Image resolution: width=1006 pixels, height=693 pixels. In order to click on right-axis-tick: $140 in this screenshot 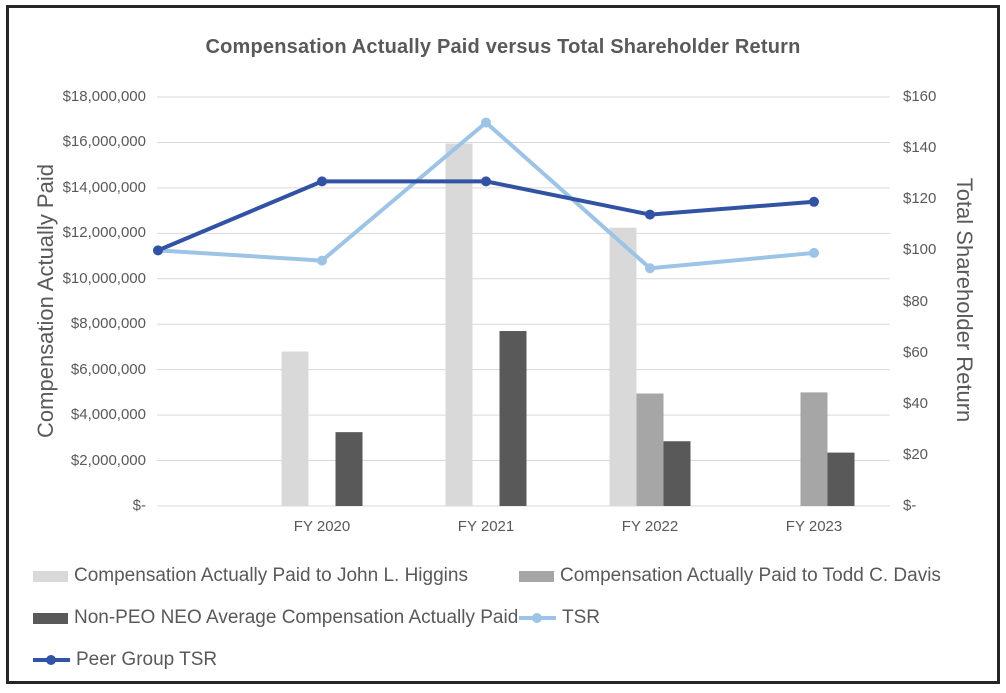, I will do `click(920, 148)`.